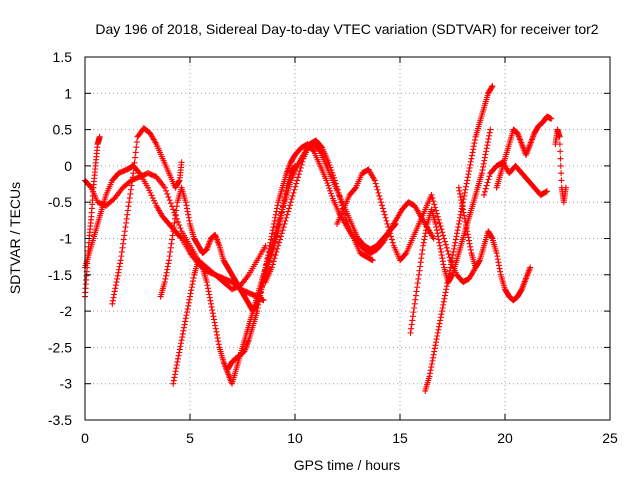 The height and width of the screenshot is (480, 640). I want to click on x-tick-labels: 0 5 10 15 20 25, so click(349, 438).